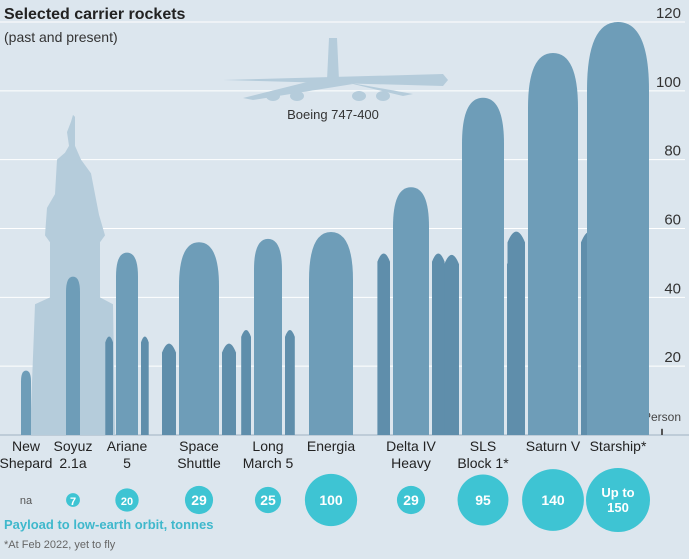  Describe the element at coordinates (199, 338) in the screenshot. I see `rocket-space-shuttle` at that location.